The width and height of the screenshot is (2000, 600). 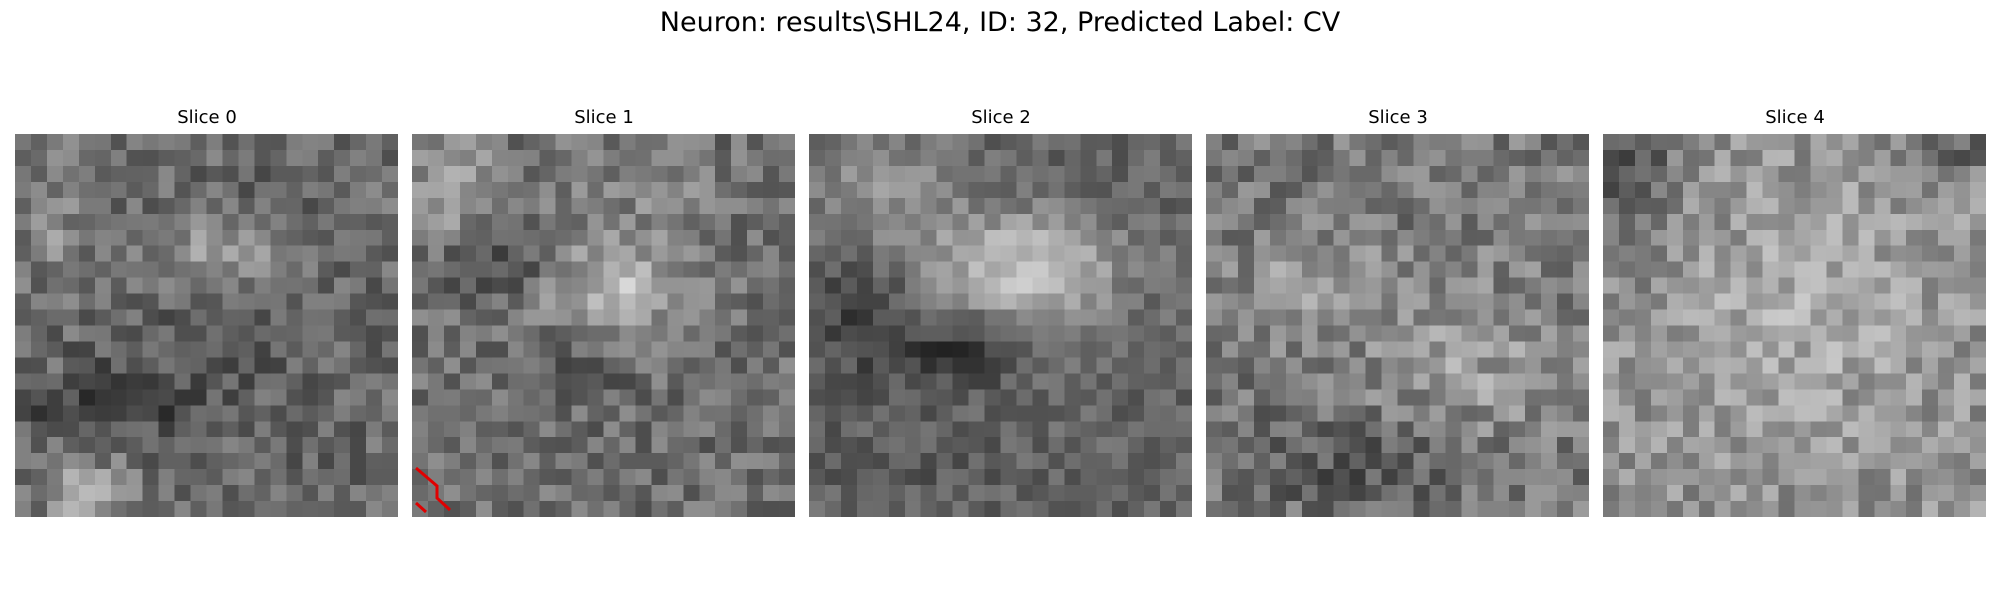 I want to click on slice-panel-3: Slice 3, so click(x=1398, y=311).